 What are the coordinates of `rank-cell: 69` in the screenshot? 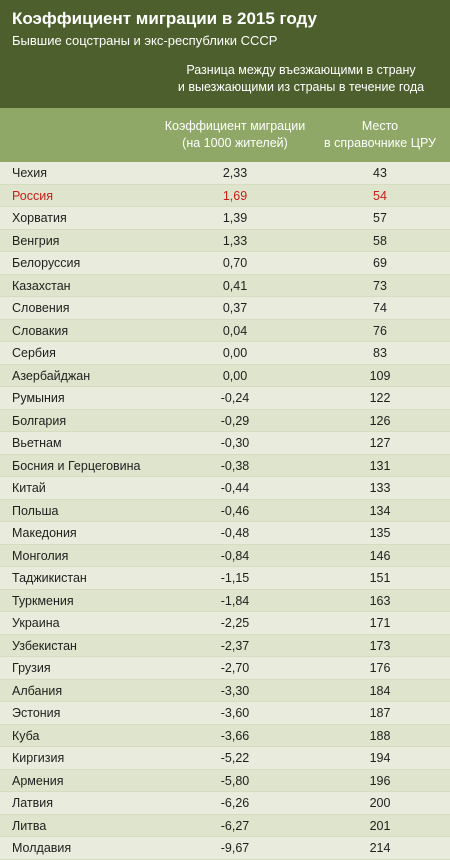 It's located at (380, 263).